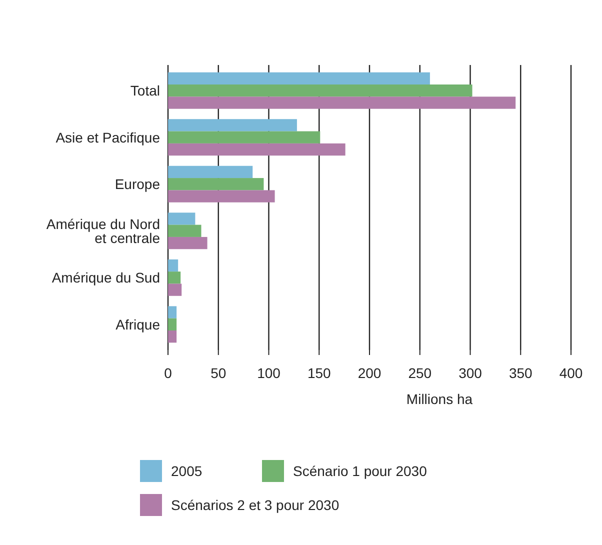 The width and height of the screenshot is (602, 545). I want to click on y-tick-label: Amérique du Sud, so click(106, 278).